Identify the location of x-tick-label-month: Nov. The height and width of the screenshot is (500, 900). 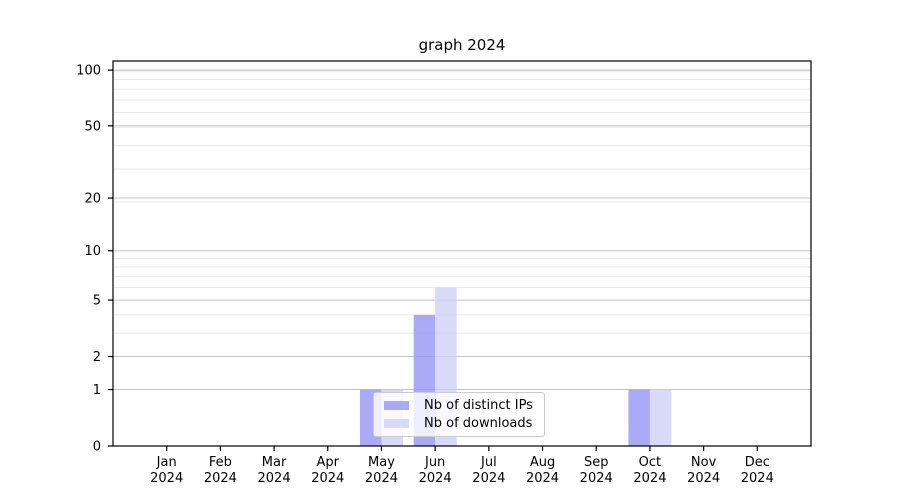
(704, 462).